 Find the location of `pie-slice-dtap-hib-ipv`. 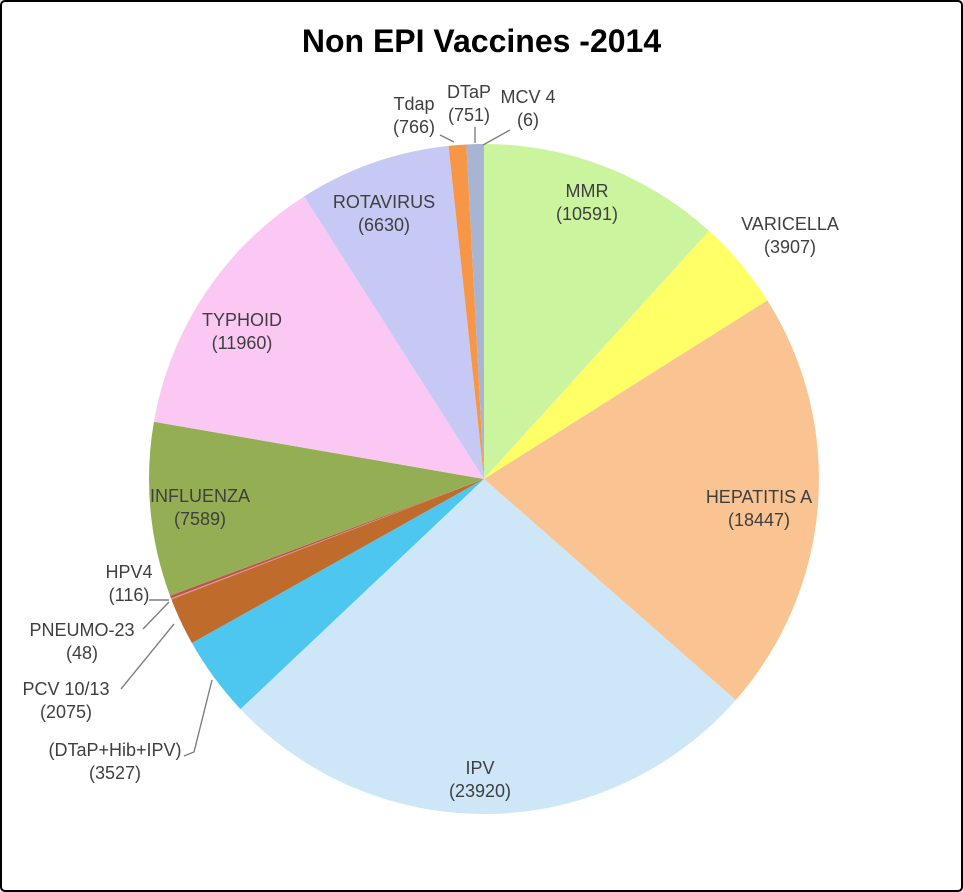

pie-slice-dtap-hib-ipv is located at coordinates (338, 594).